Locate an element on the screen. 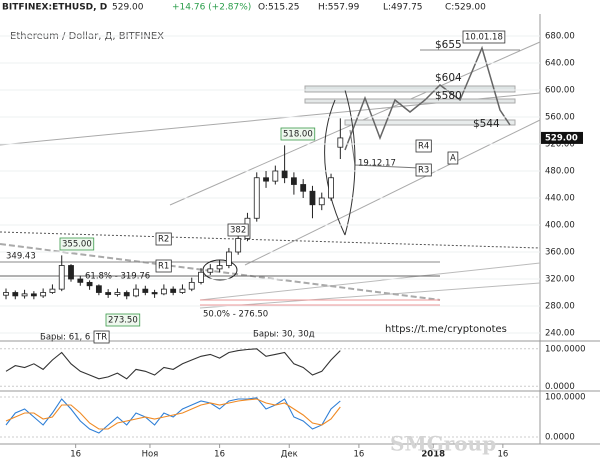 The width and height of the screenshot is (600, 464). annotation: $544 is located at coordinates (486, 124).